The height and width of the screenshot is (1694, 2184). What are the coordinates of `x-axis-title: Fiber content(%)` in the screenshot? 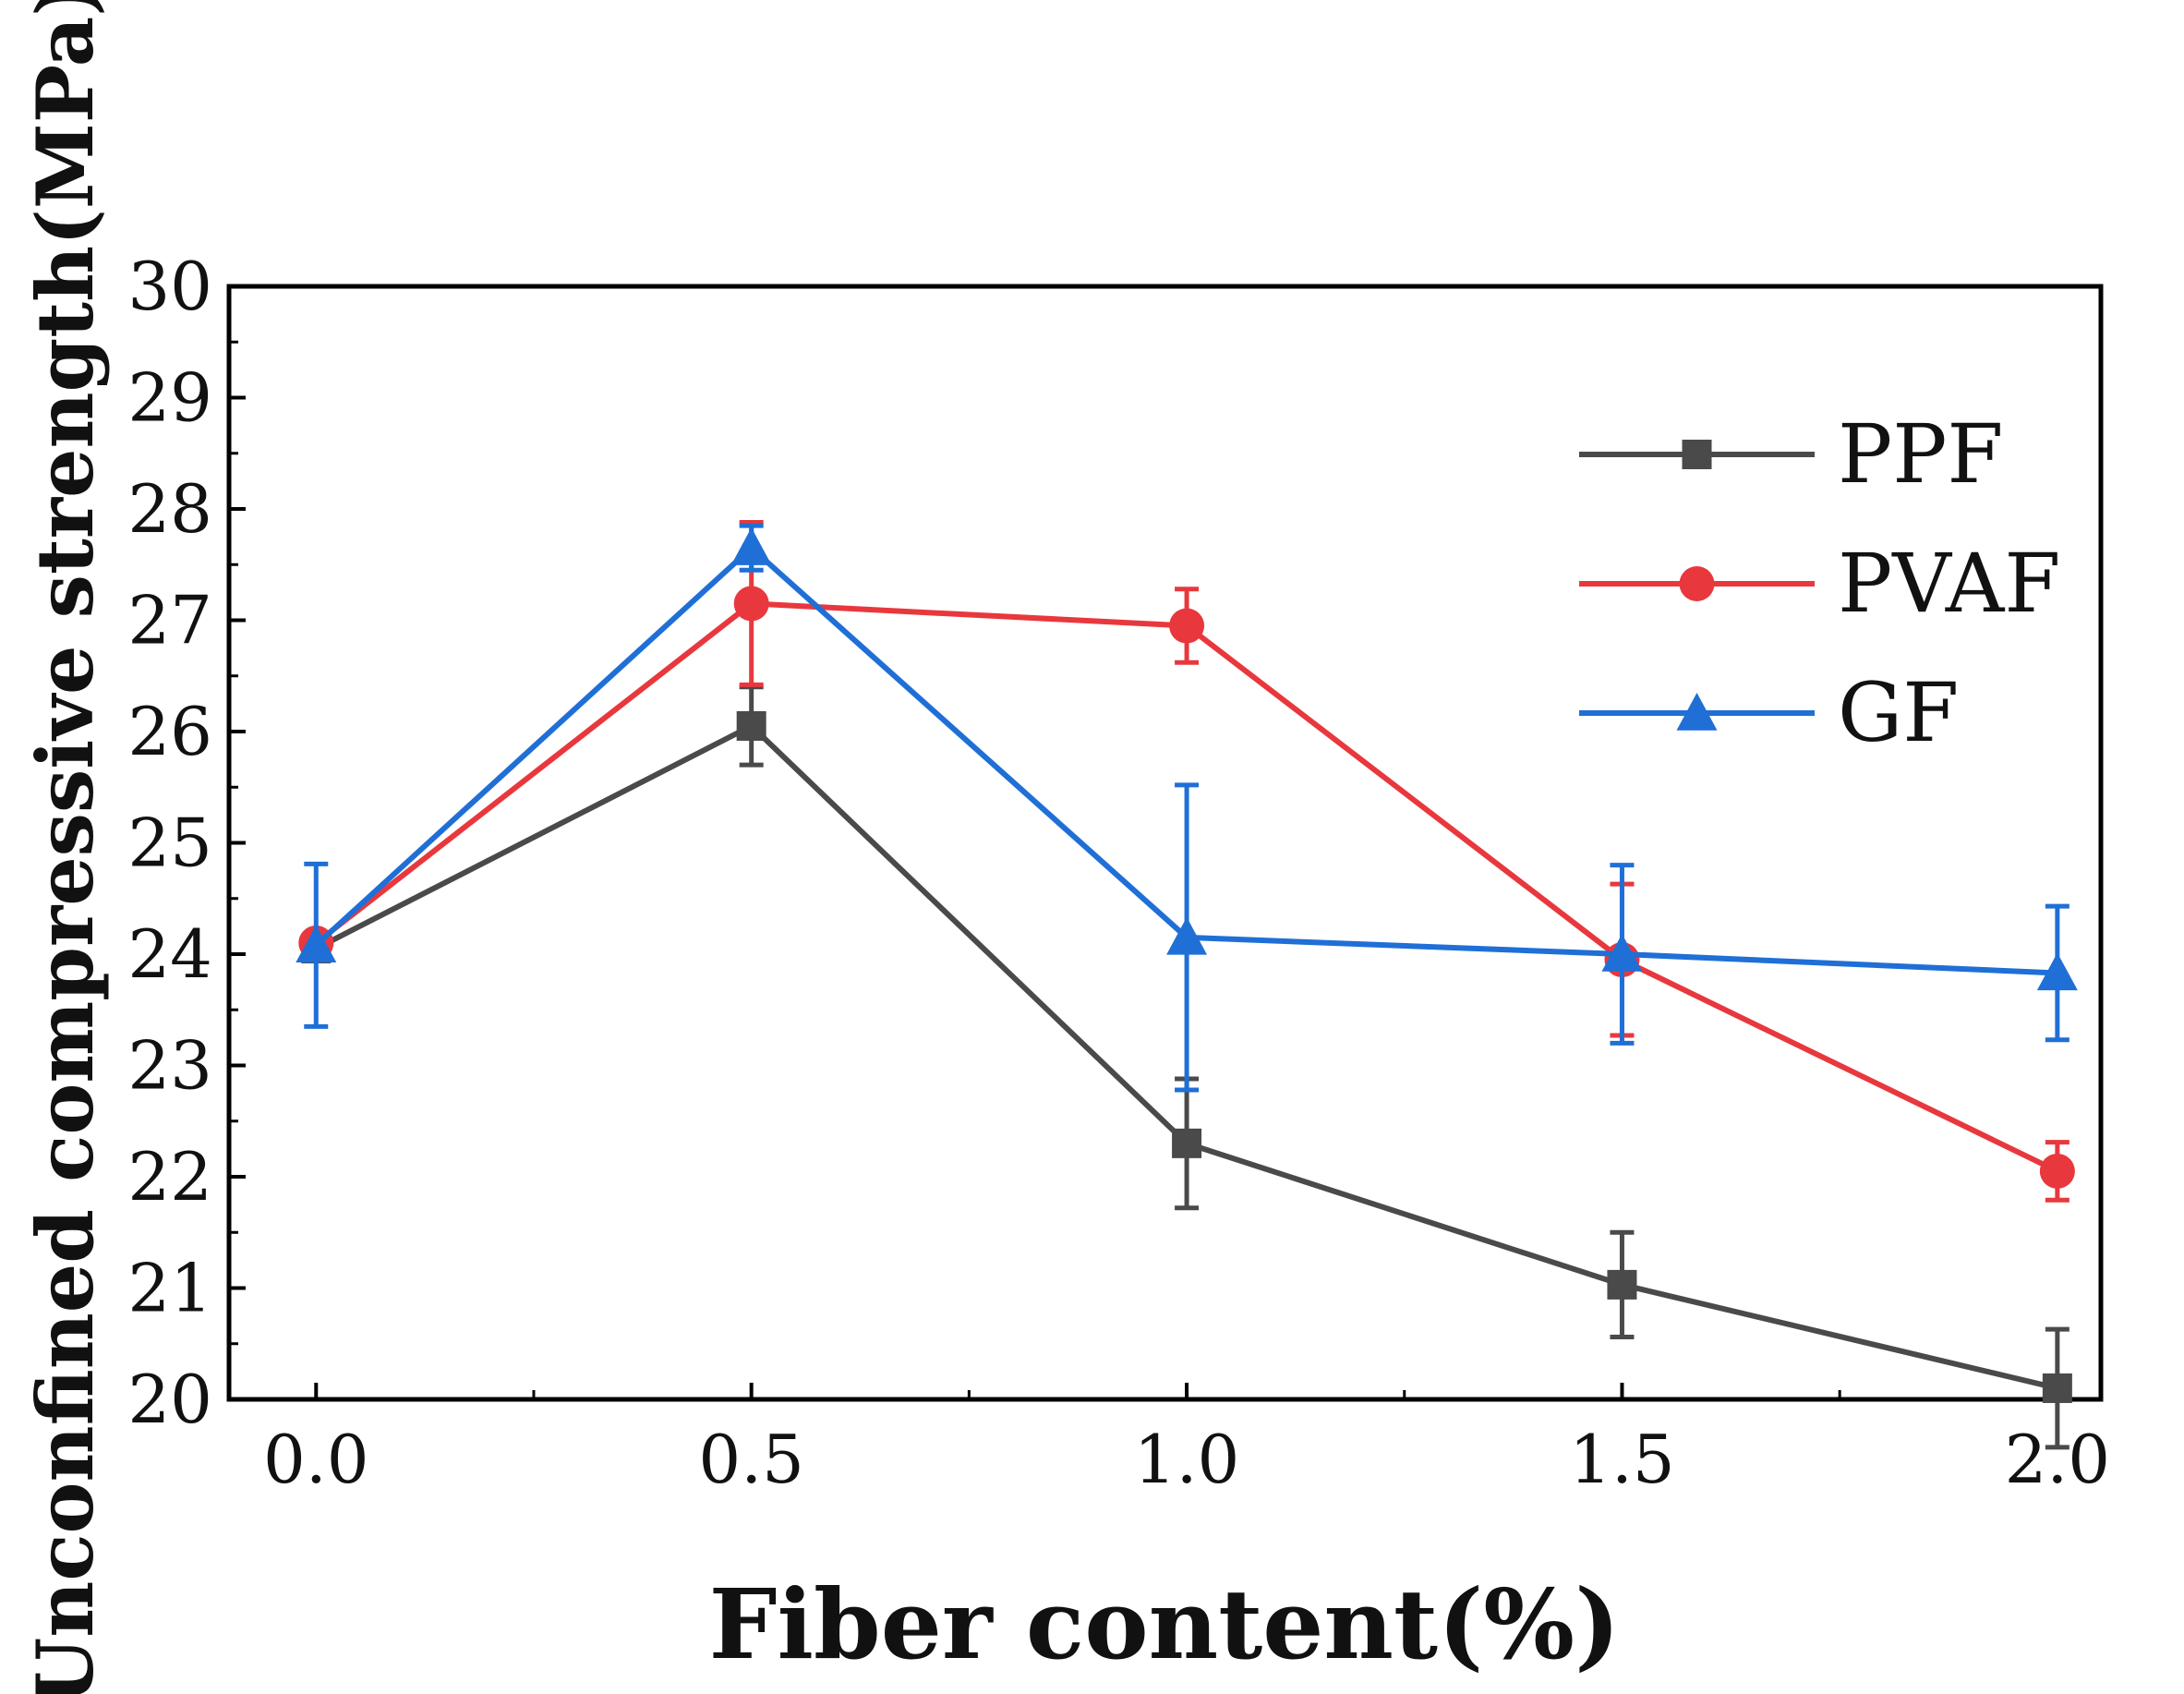 It's located at (1165, 1624).